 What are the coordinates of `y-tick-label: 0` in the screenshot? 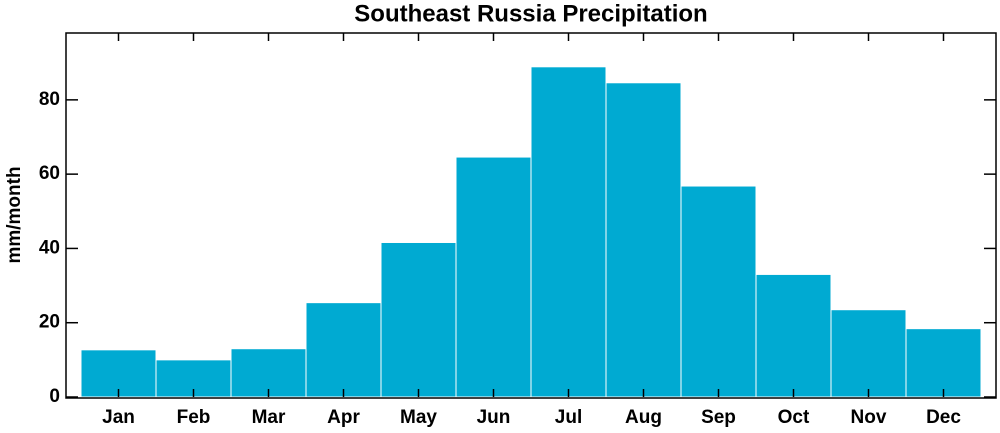 It's located at (54, 396).